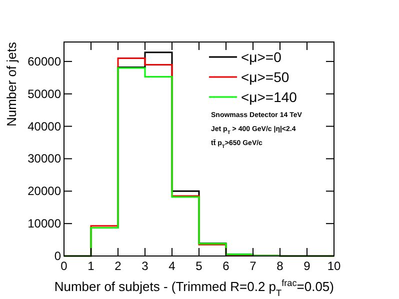 This screenshot has height=299, width=399. Describe the element at coordinates (118, 266) in the screenshot. I see `x-tick-label: 2` at that location.